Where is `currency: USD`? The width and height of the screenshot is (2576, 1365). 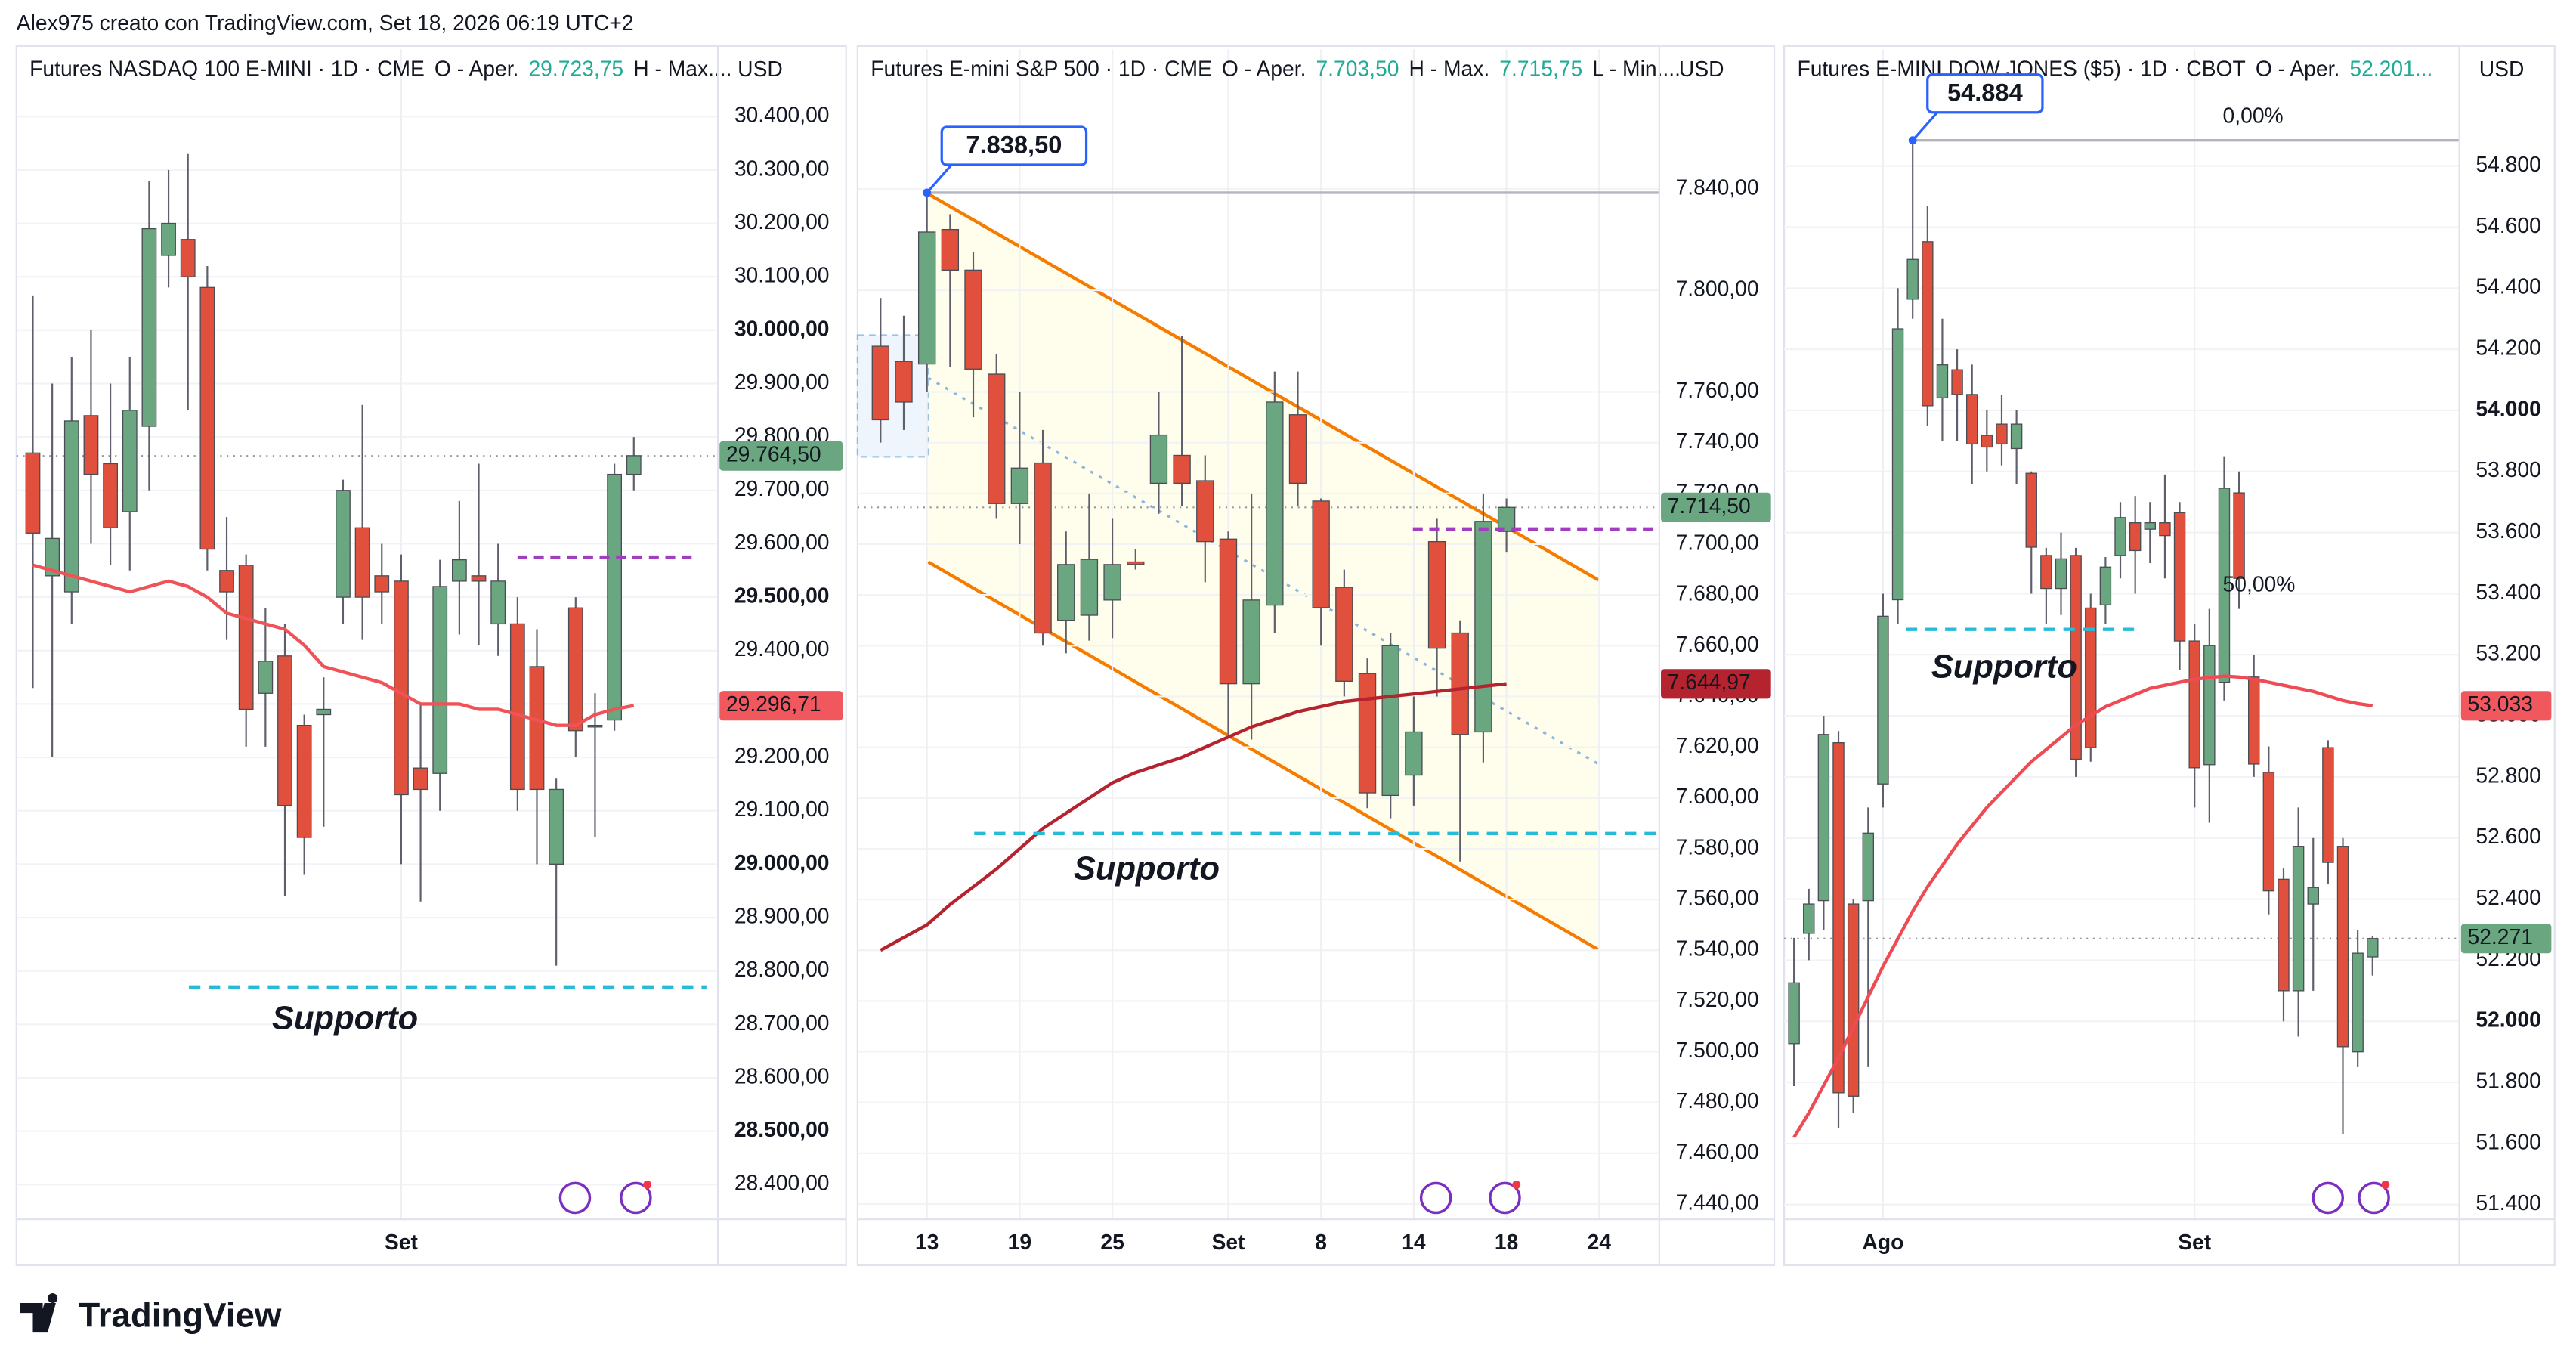
currency: USD is located at coordinates (760, 69).